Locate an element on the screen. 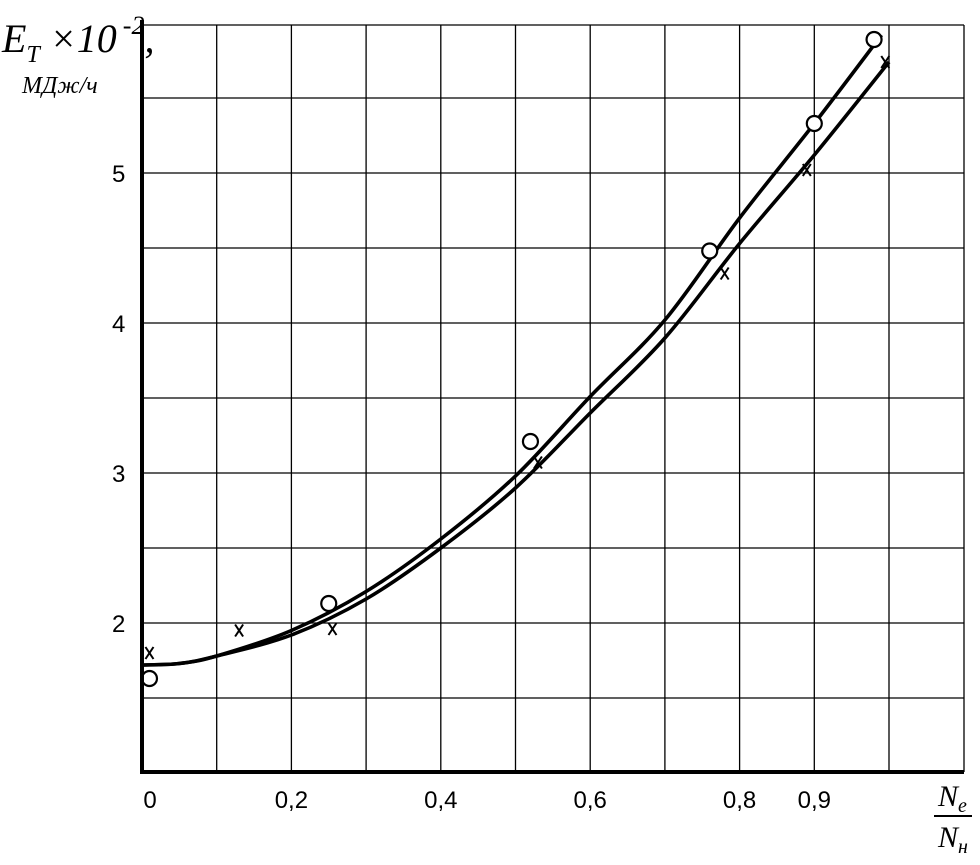 Image resolution: width=980 pixels, height=865 pixels. x-tick-label: 0,4 is located at coordinates (440, 800).